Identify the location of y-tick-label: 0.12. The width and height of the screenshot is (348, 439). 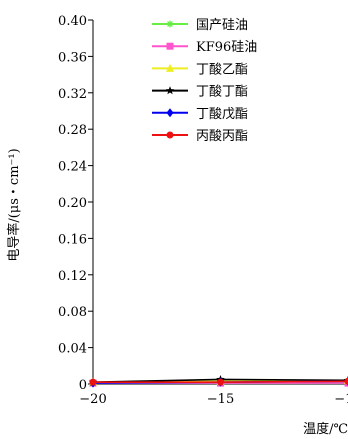
(72, 276).